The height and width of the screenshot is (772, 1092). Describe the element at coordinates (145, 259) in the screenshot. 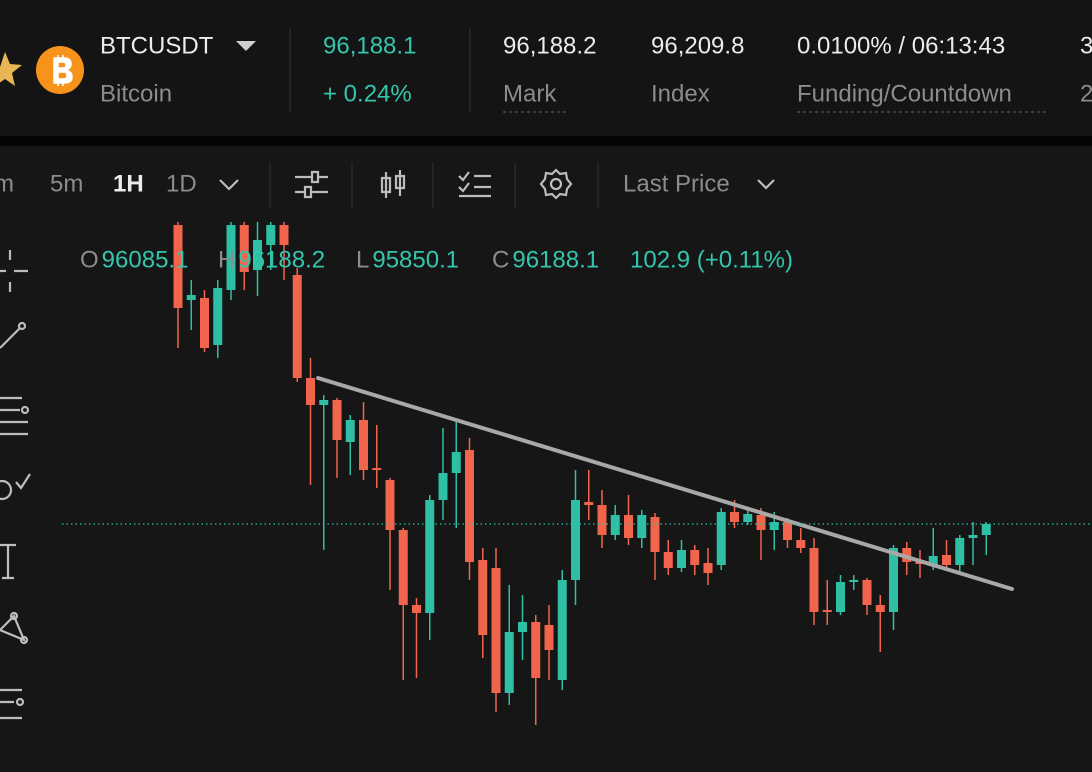

I see `legend-value: 96085.1` at that location.